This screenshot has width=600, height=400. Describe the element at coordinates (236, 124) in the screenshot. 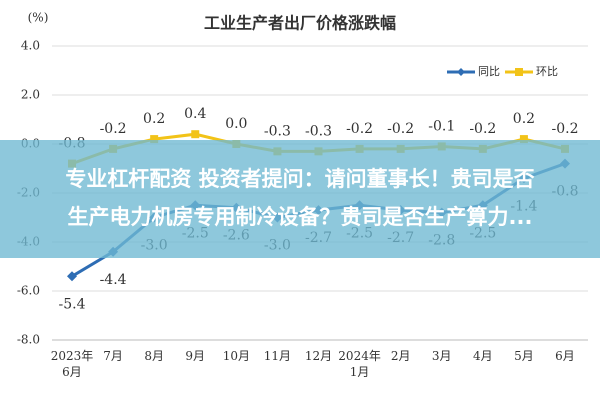

I see `data-label: 0.0` at that location.